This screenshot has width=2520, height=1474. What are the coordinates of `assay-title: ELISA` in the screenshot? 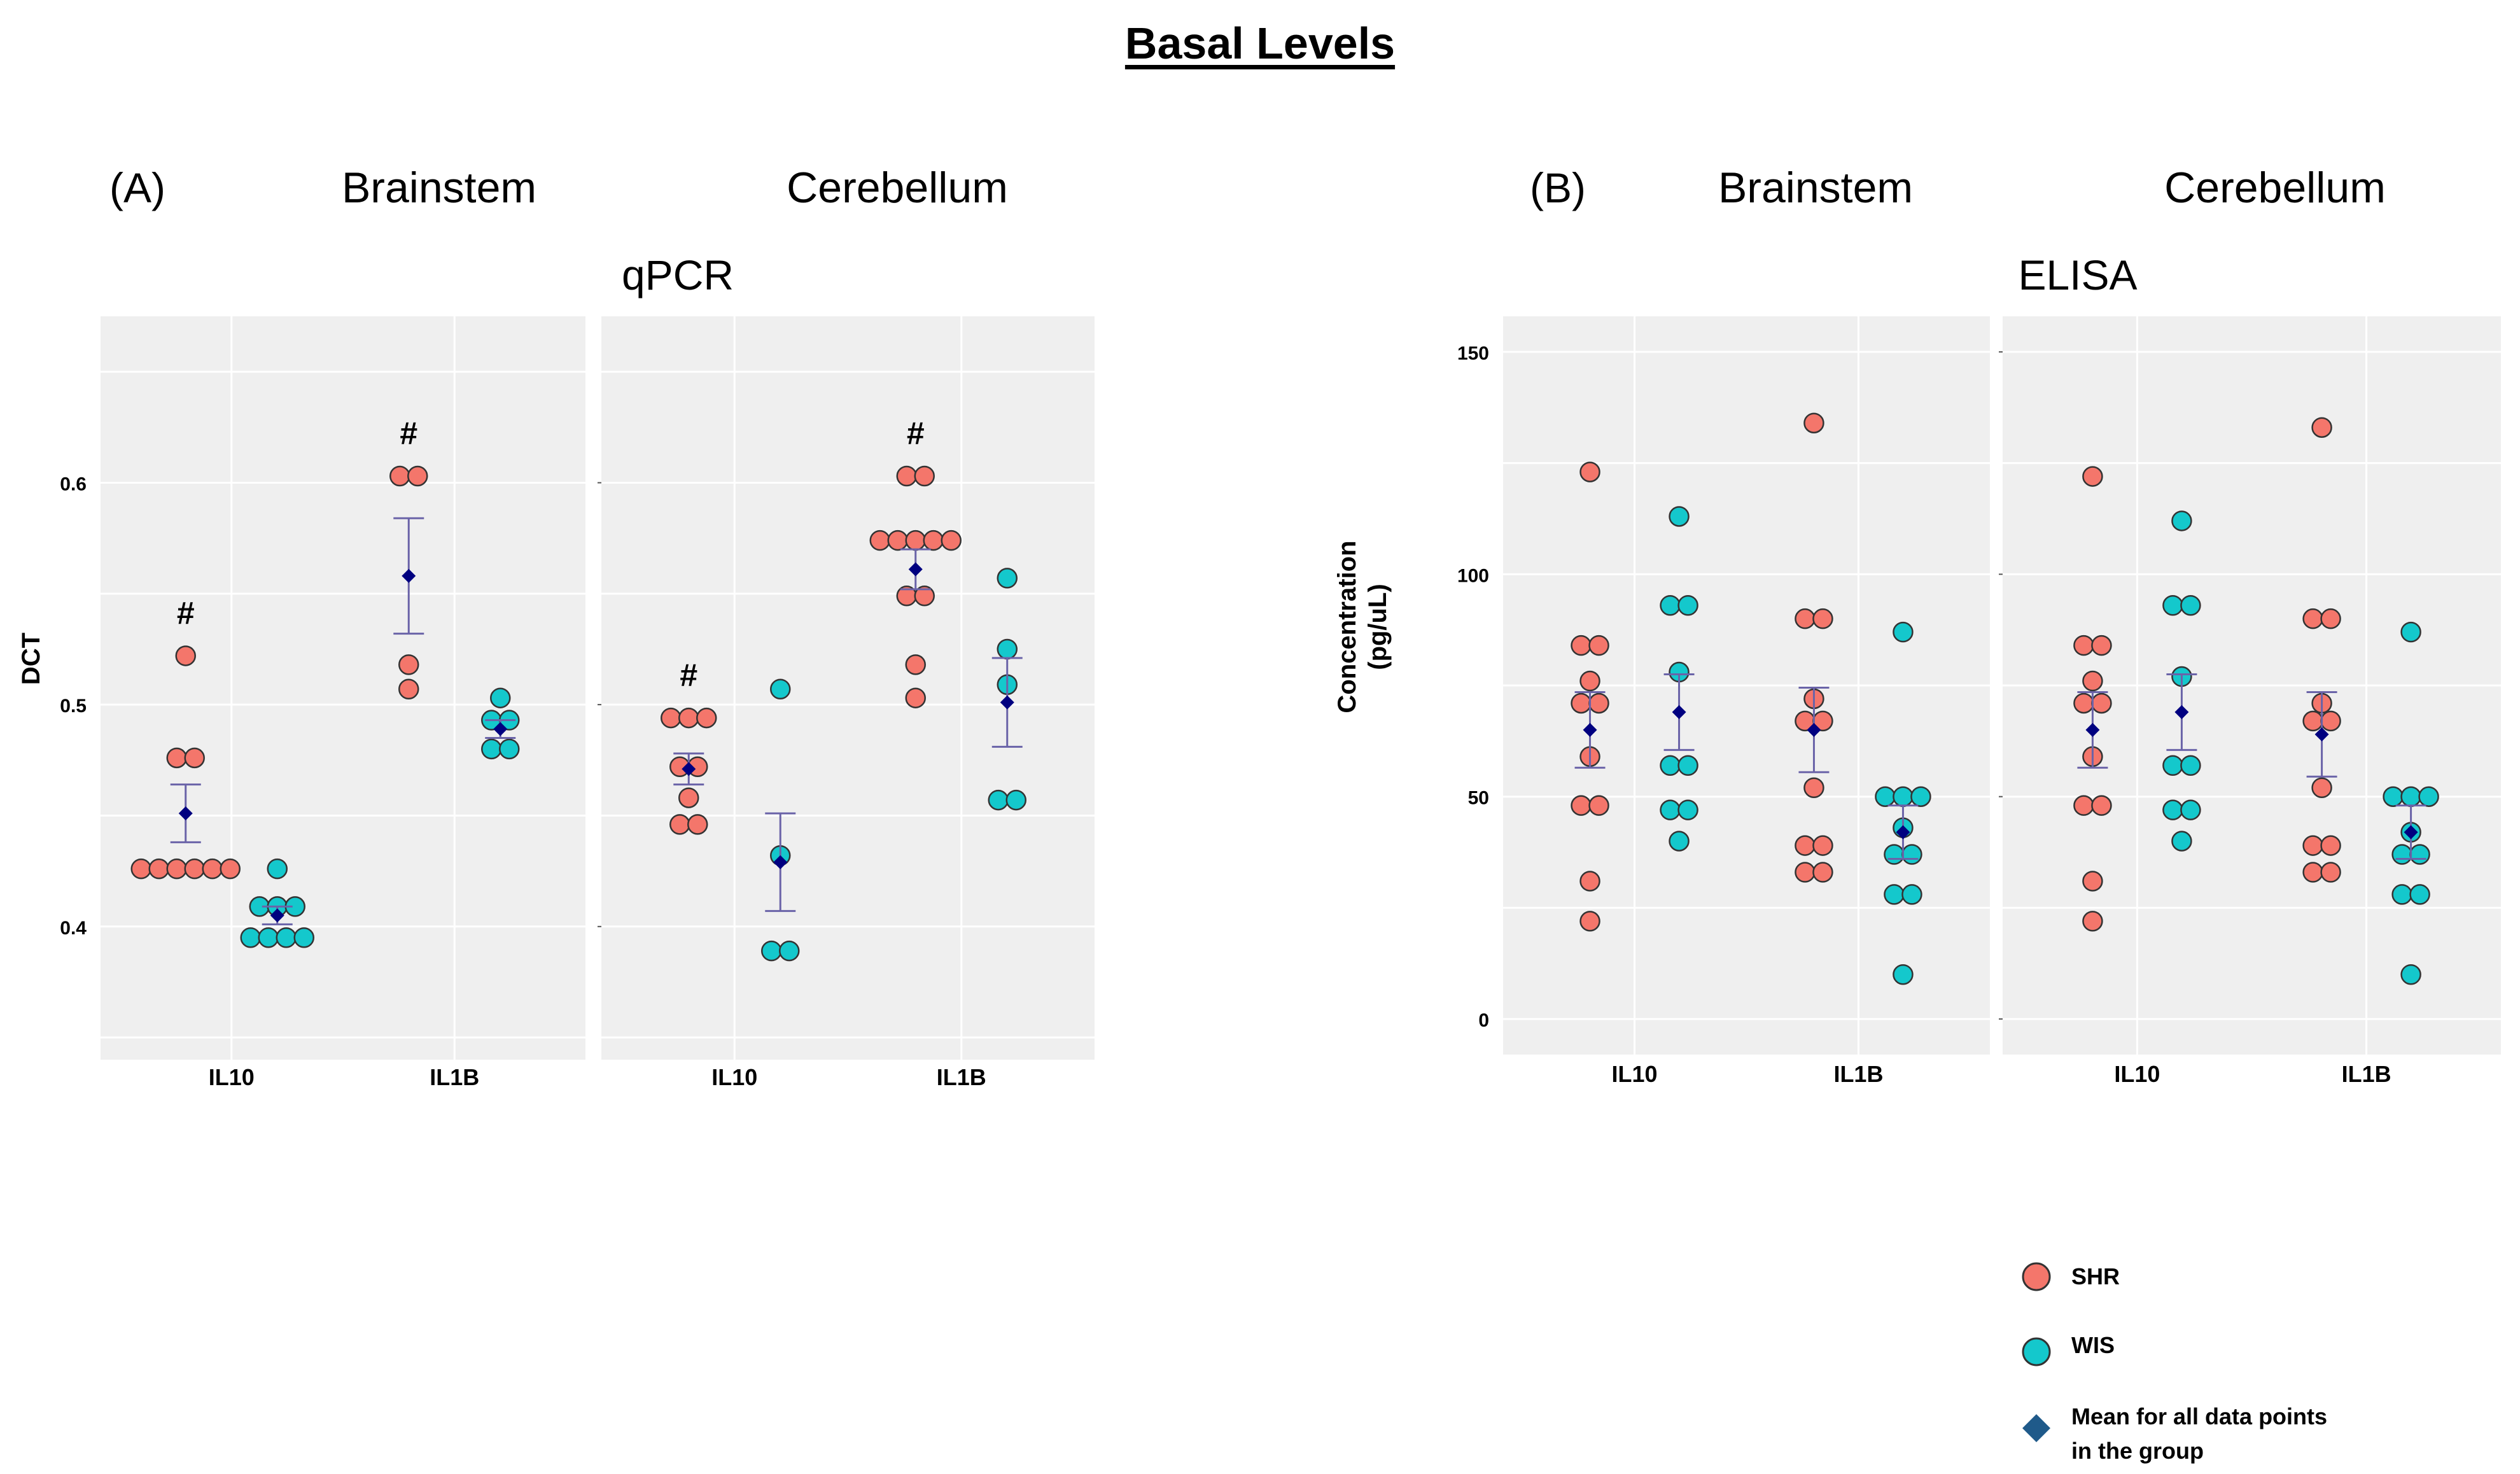 It's located at (2077, 274).